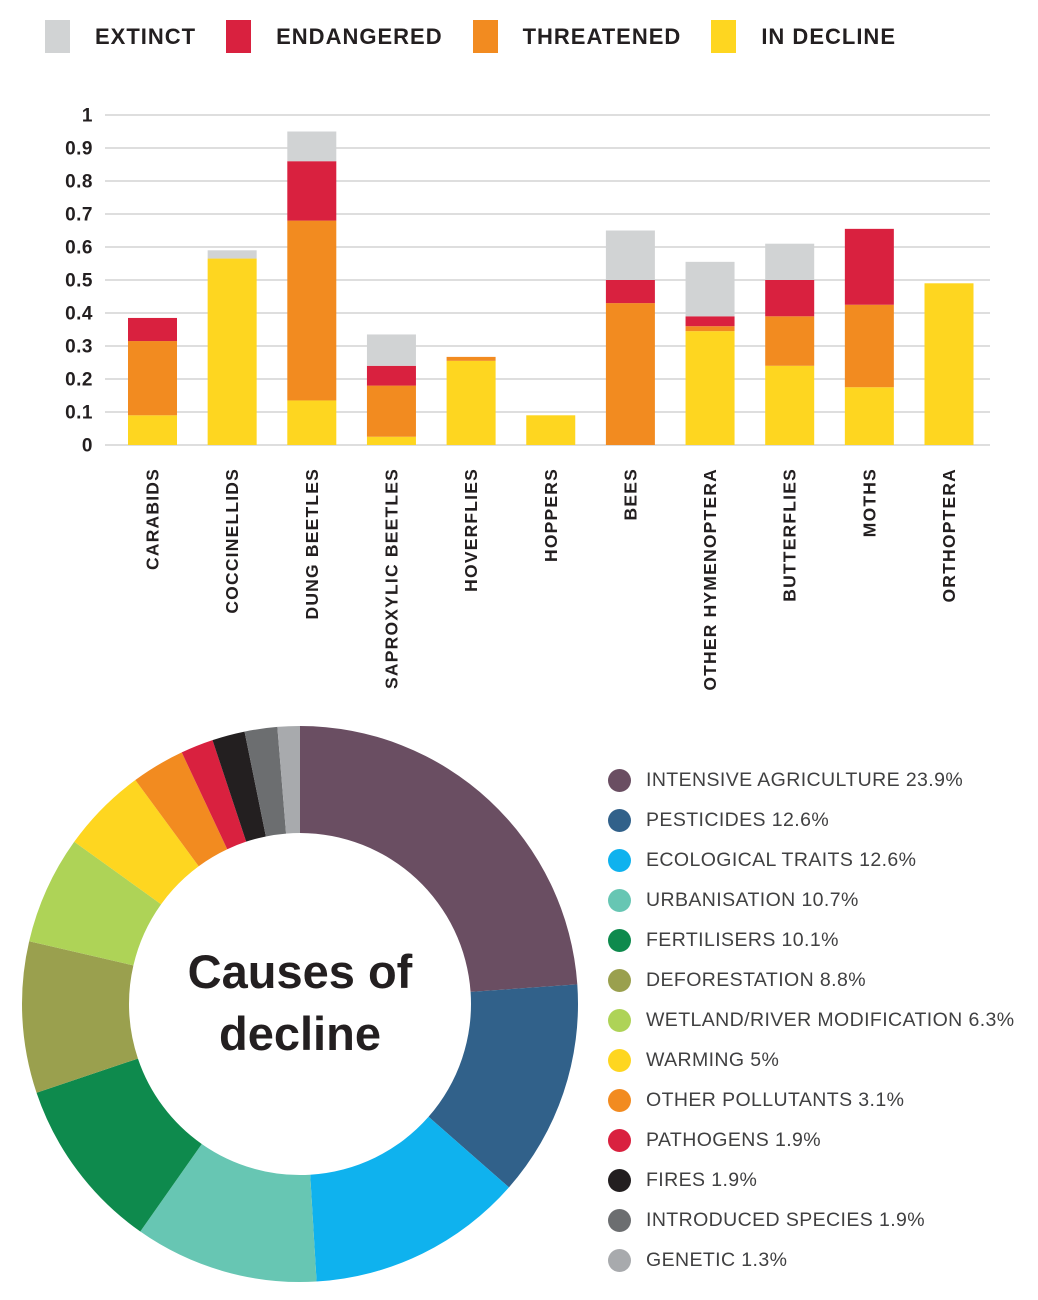 This screenshot has height=1300, width=1038. I want to click on bar-segment-hoverflies-in-decline, so click(471, 402).